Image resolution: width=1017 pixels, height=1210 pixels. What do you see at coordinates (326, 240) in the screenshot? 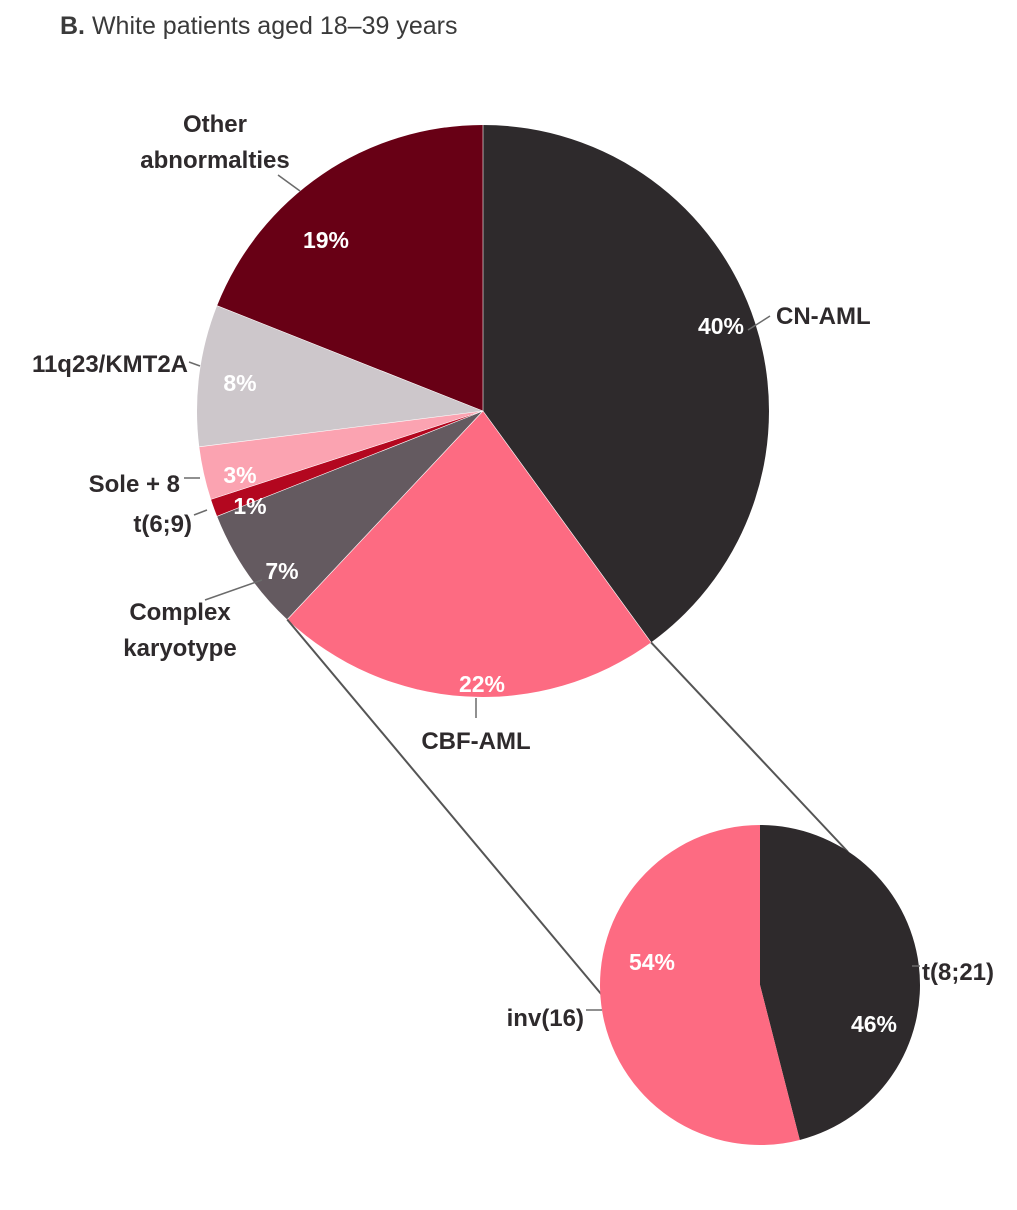
I see `value-label-other-abnormalties: 19%` at bounding box center [326, 240].